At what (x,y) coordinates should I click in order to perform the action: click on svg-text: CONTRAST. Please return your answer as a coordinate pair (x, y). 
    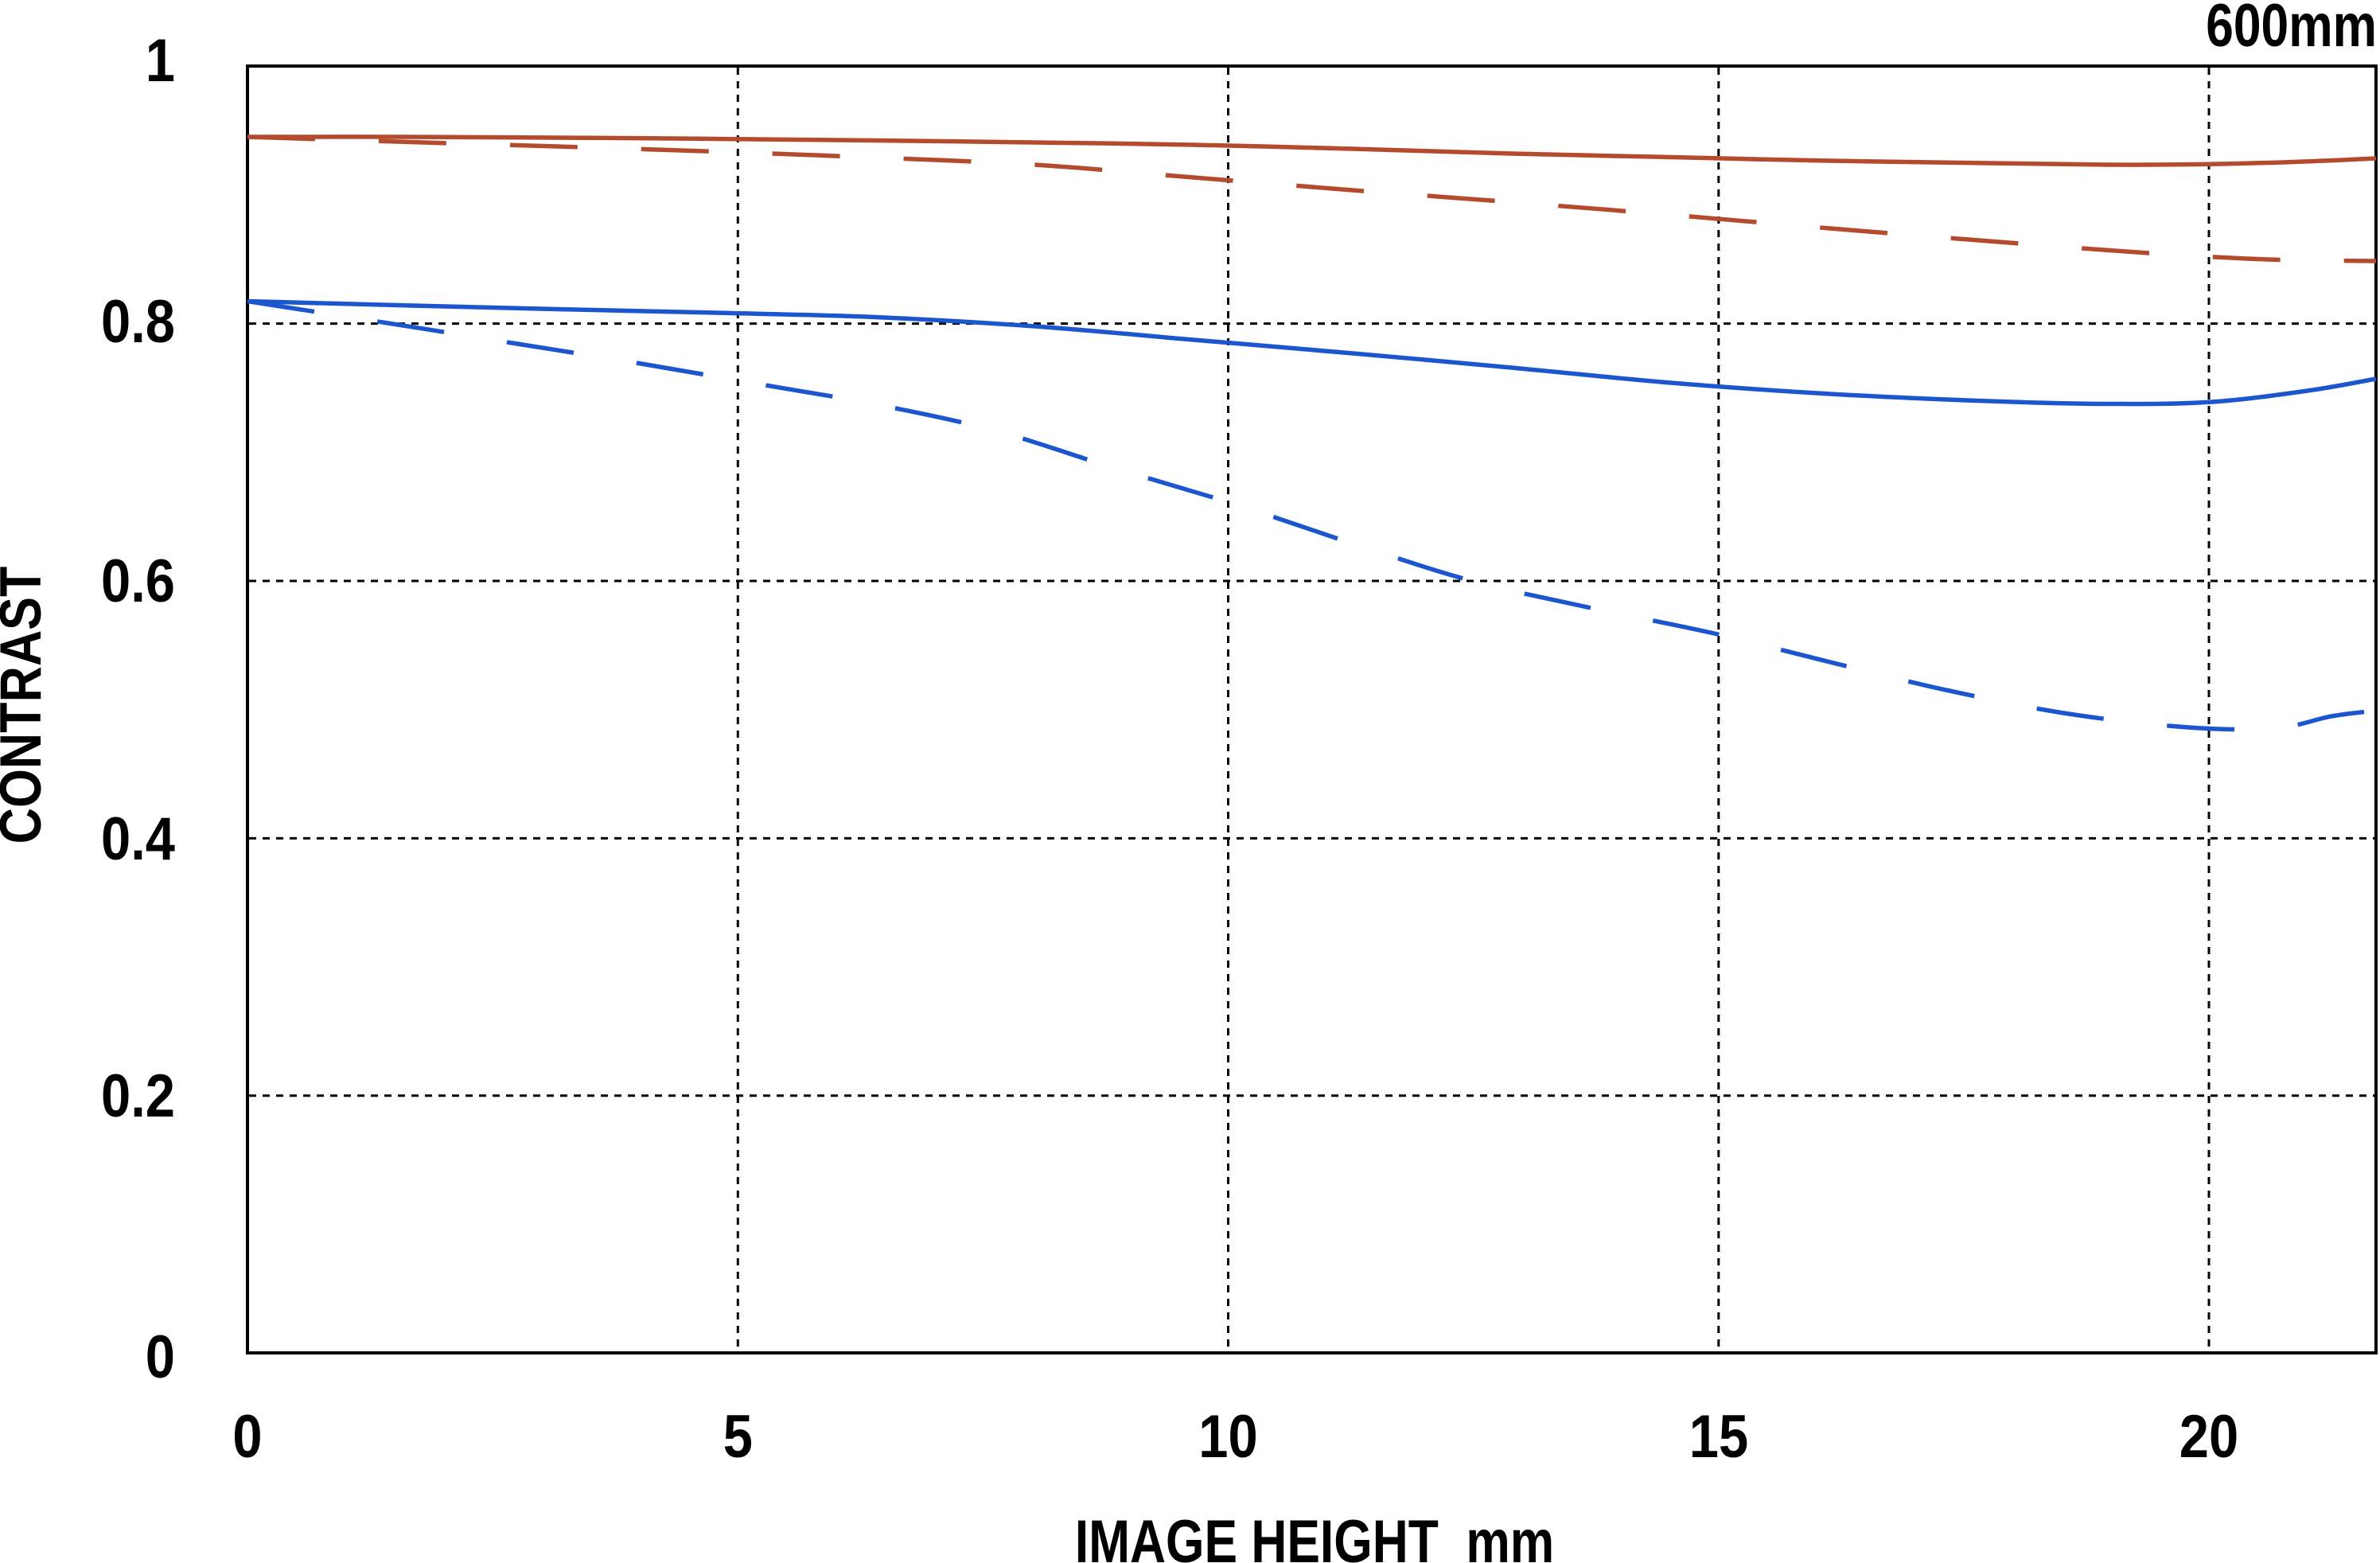
    Looking at the image, I should click on (26, 705).